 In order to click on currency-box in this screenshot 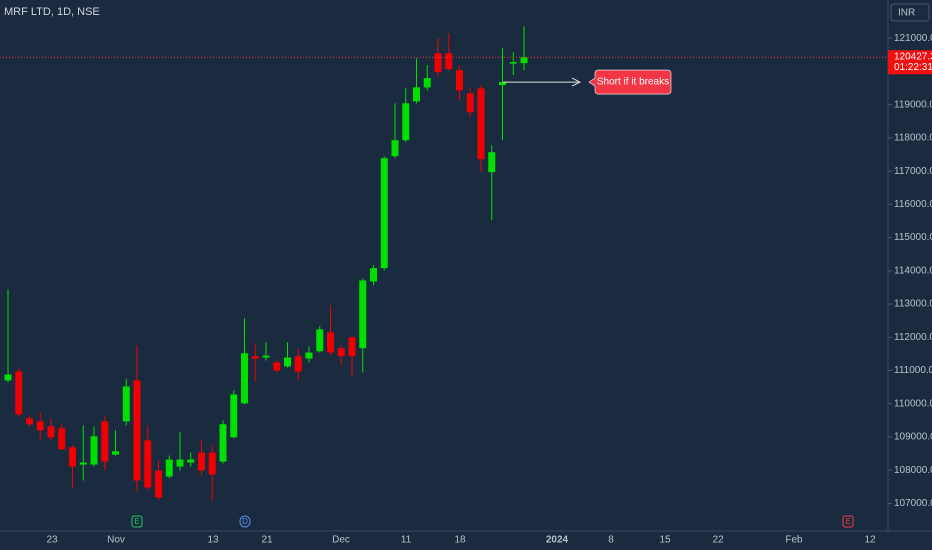, I will do `click(910, 12)`.